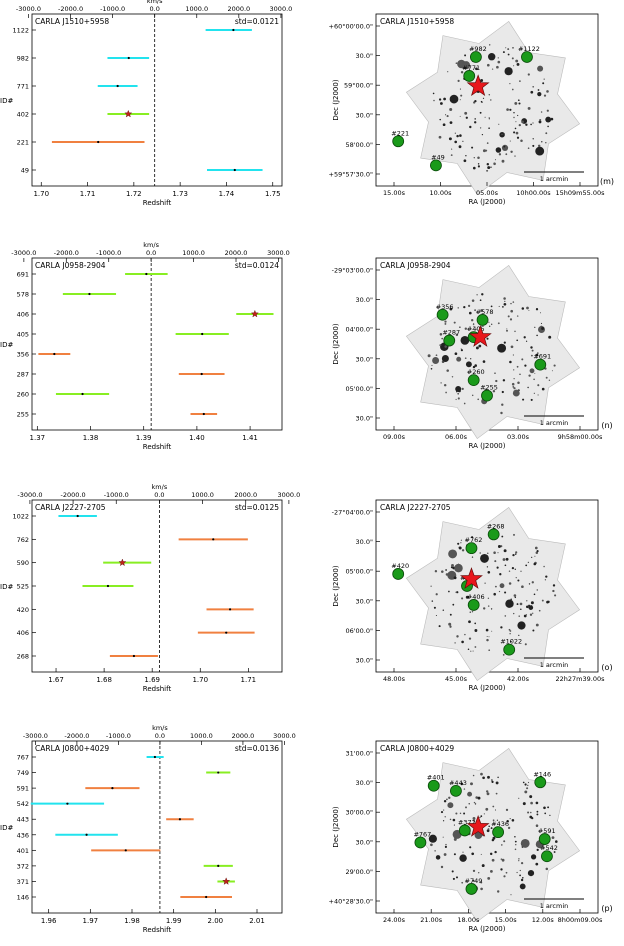 This screenshot has width=624, height=946. I want to click on y-tick-label: 982, so click(23, 59).